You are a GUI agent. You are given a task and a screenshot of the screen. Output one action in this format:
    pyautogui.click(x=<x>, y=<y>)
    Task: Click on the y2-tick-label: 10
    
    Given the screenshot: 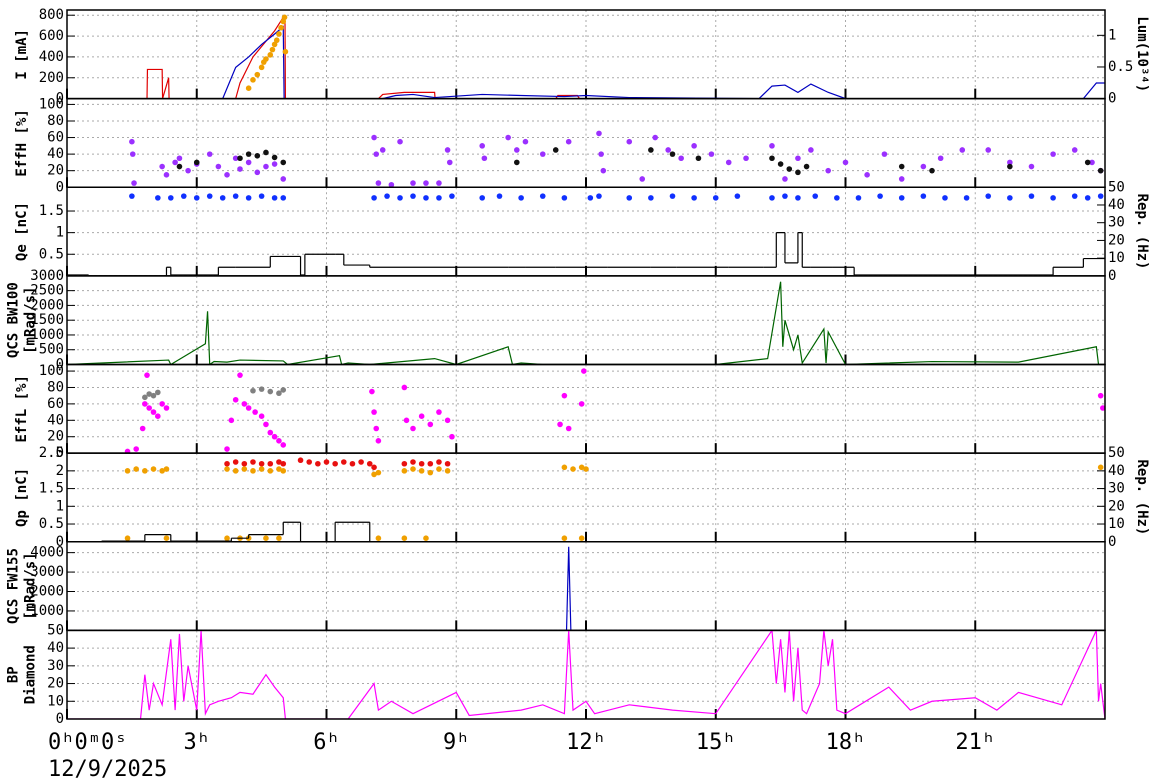 What is the action you would take?
    pyautogui.click(x=1116, y=258)
    